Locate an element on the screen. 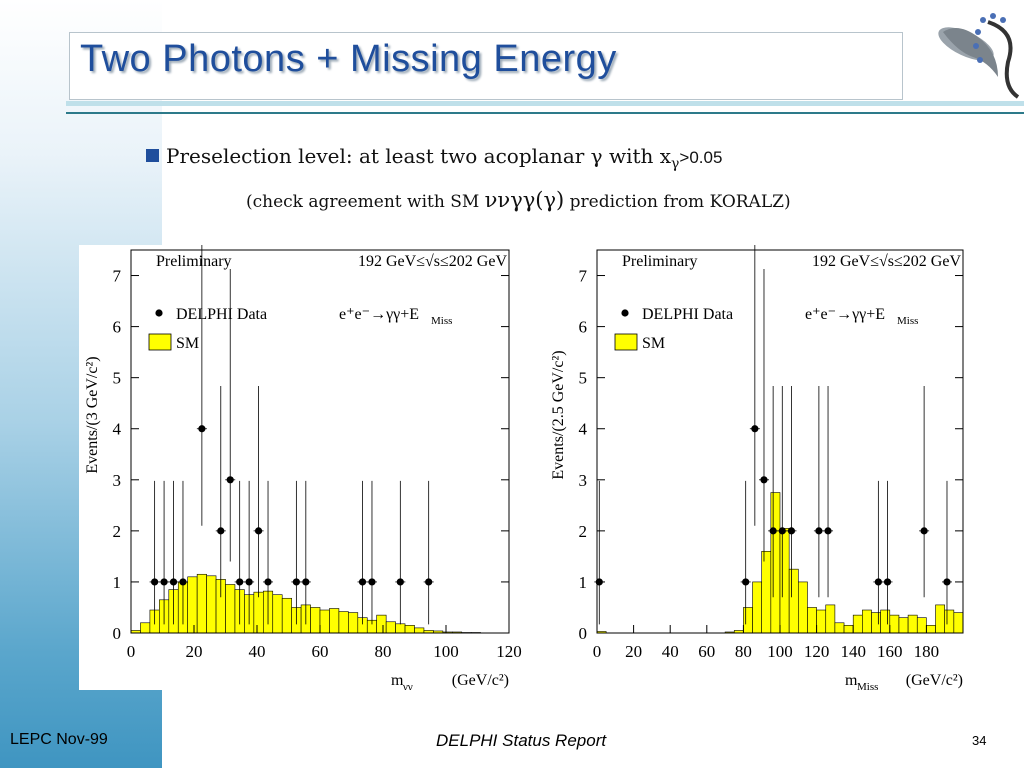 Image resolution: width=1024 pixels, height=768 pixels. bullet-gamma-sub: γ is located at coordinates (675, 164).